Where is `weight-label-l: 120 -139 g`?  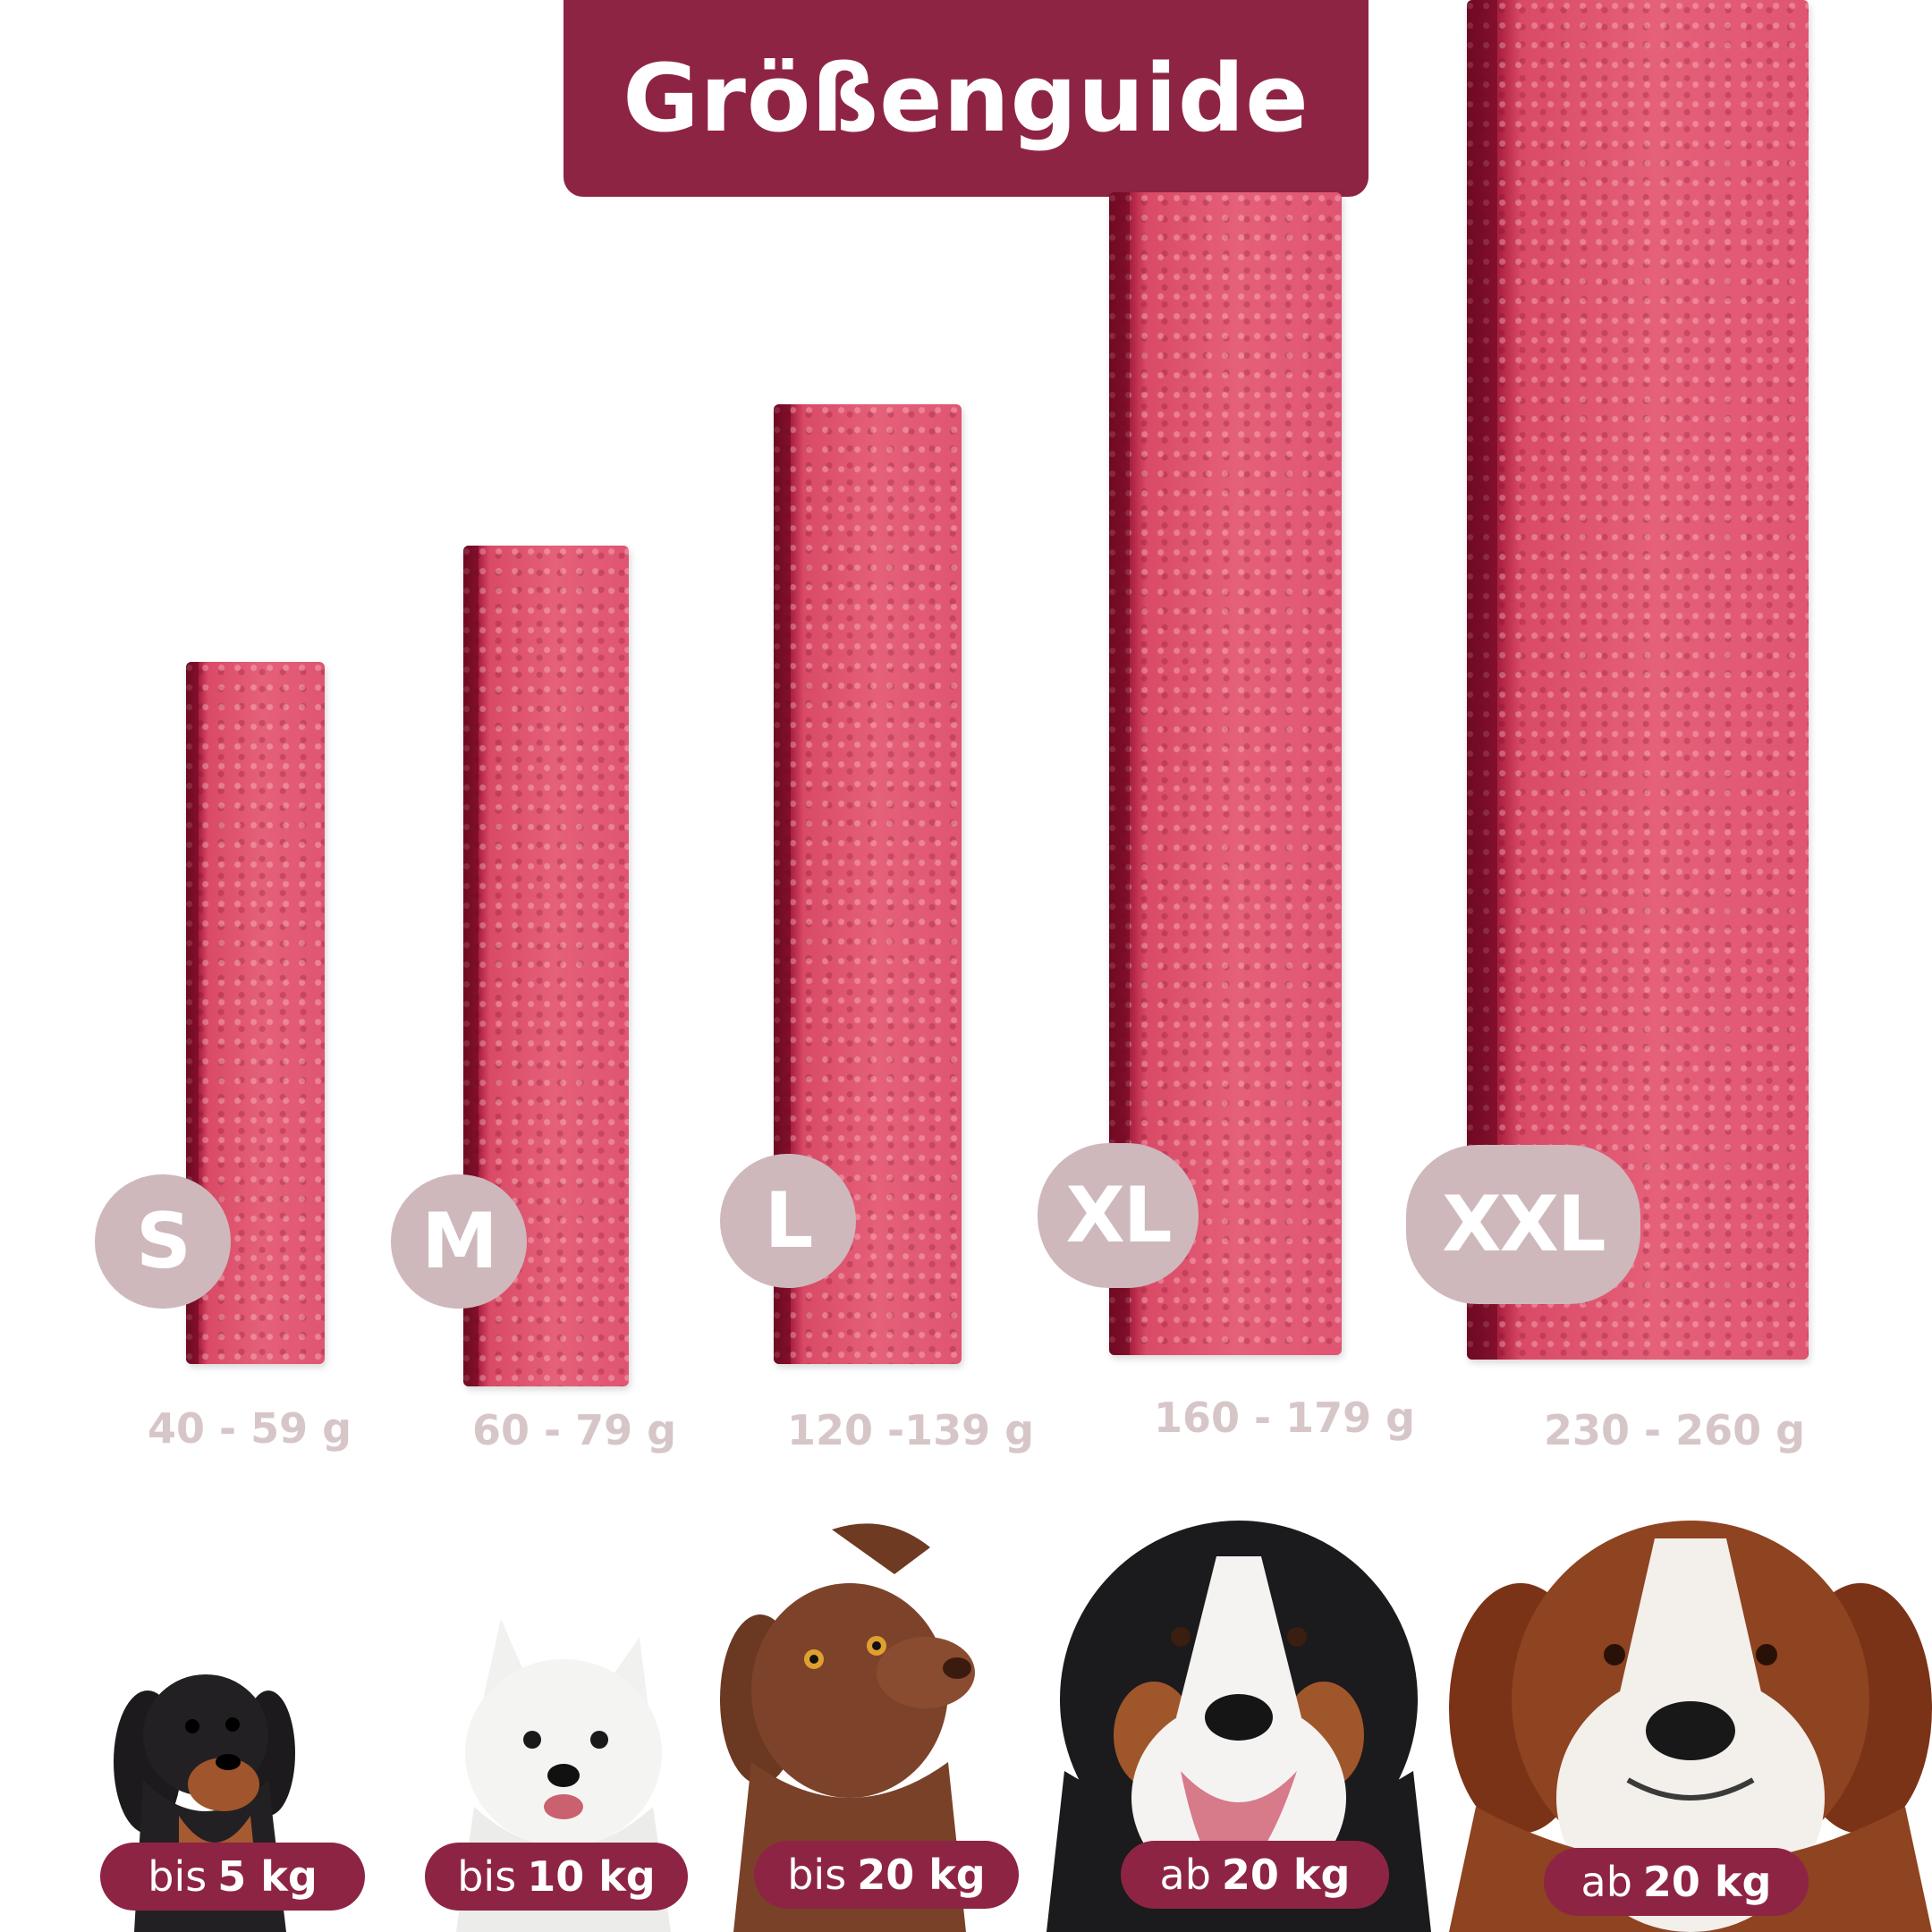
weight-label-l: 120 -139 g is located at coordinates (911, 1430).